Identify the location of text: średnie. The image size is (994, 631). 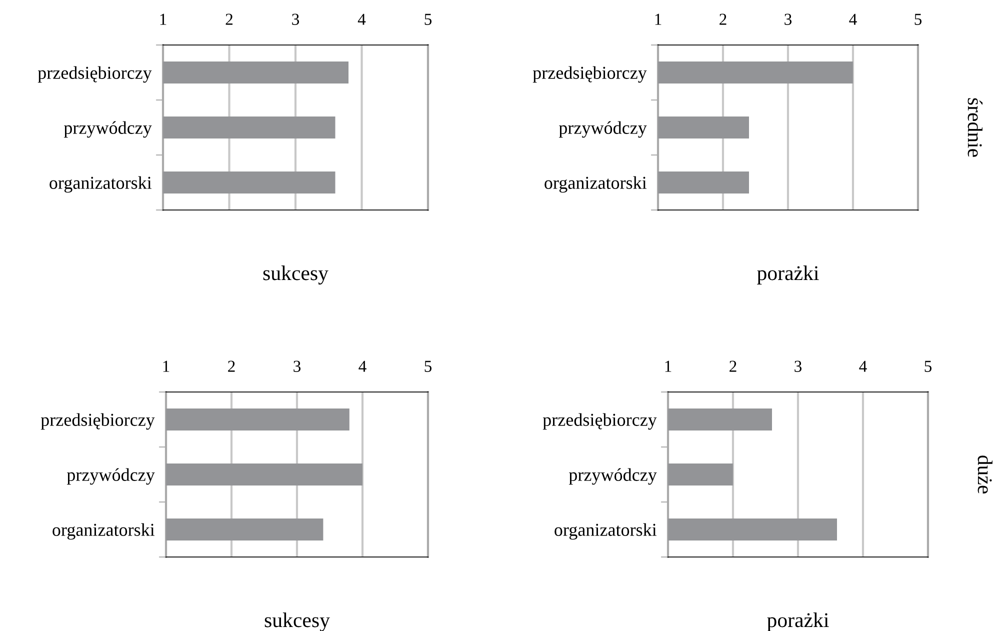
(975, 127).